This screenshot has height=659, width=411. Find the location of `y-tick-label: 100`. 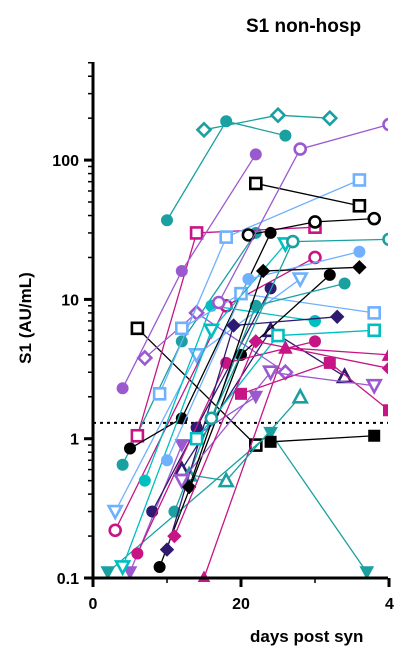

y-tick-label: 100 is located at coordinates (65, 161).